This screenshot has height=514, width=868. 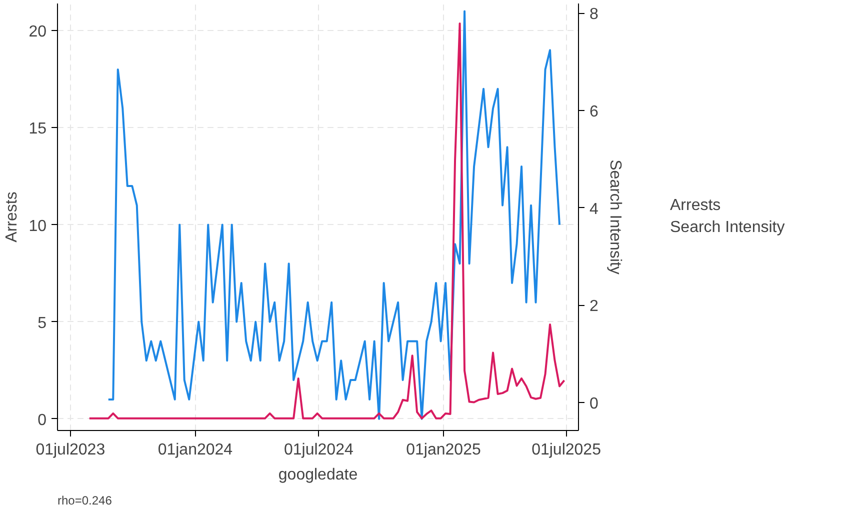 What do you see at coordinates (37, 129) in the screenshot?
I see `y-tick-label: 15` at bounding box center [37, 129].